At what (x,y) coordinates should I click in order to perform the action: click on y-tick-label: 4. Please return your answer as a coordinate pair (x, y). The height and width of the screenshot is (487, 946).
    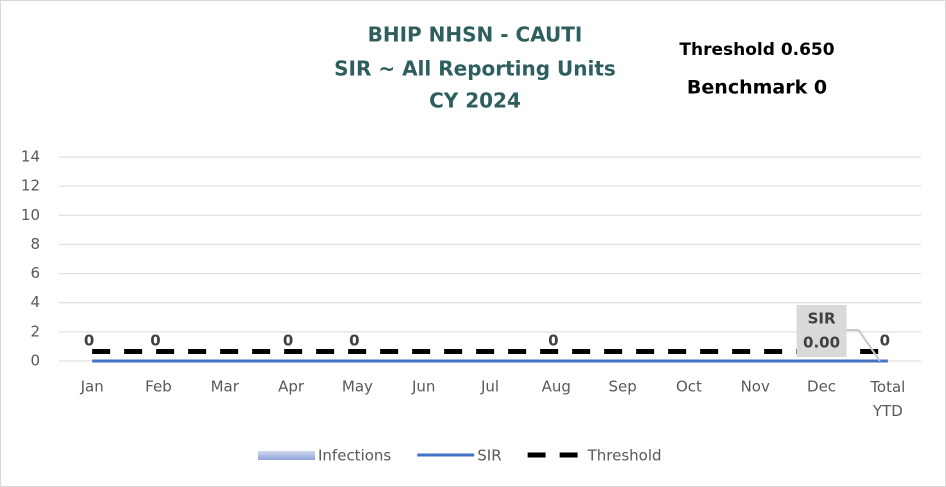
    Looking at the image, I should click on (35, 302).